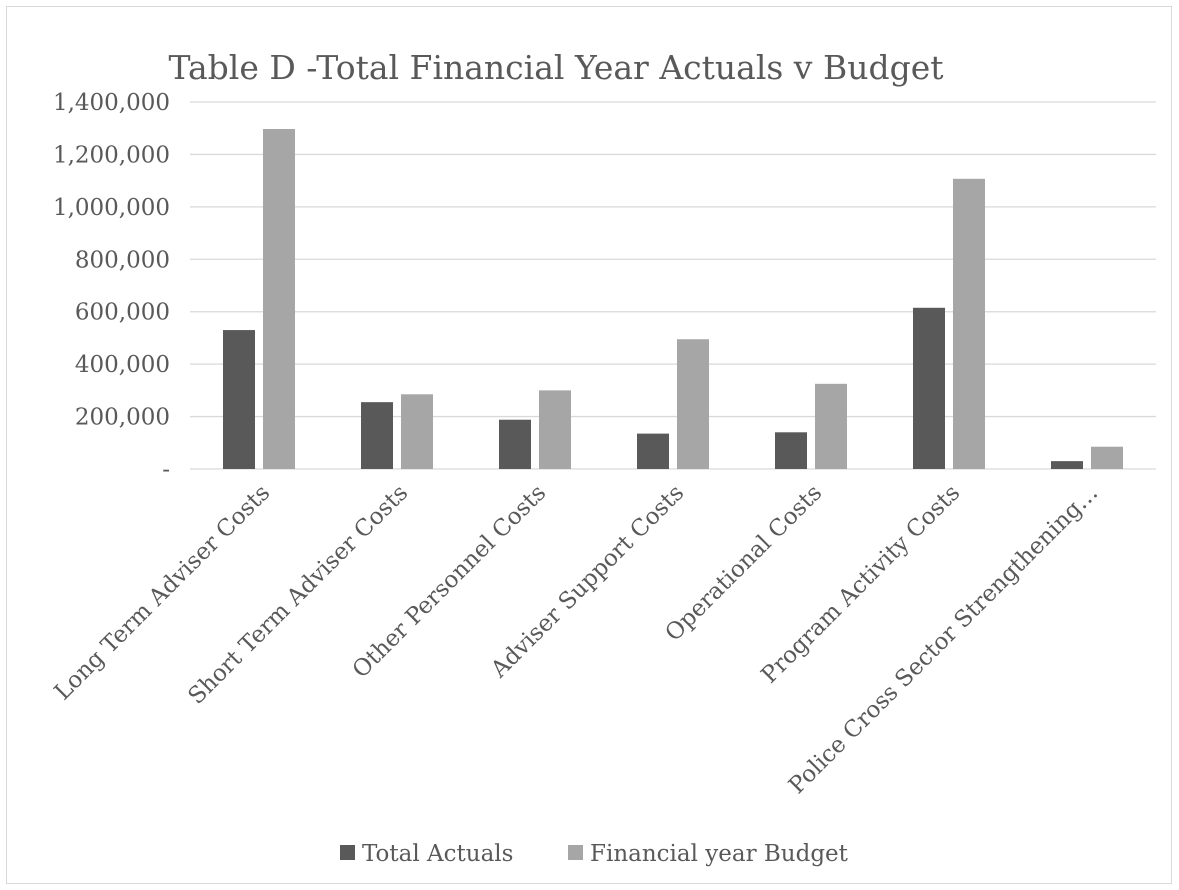 The image size is (1179, 890). What do you see at coordinates (111, 103) in the screenshot?
I see `y-tick-label: 1,400,000` at bounding box center [111, 103].